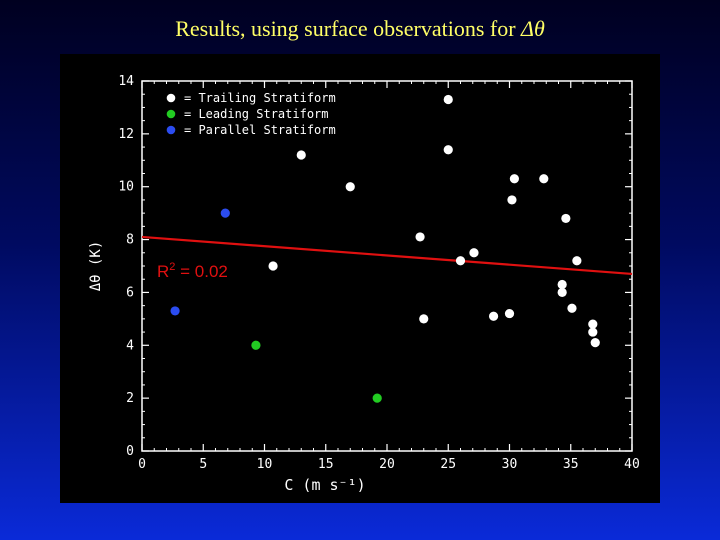 This screenshot has width=720, height=540. I want to click on legend-label-trailing-stratiform: = Trailing Stratiform, so click(260, 98).